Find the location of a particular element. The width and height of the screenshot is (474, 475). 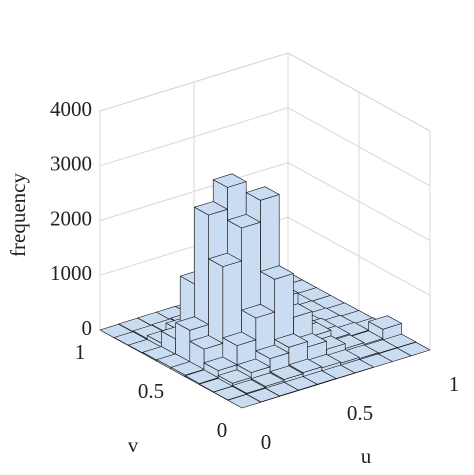

z-tick-label: 1000 is located at coordinates (71, 273).